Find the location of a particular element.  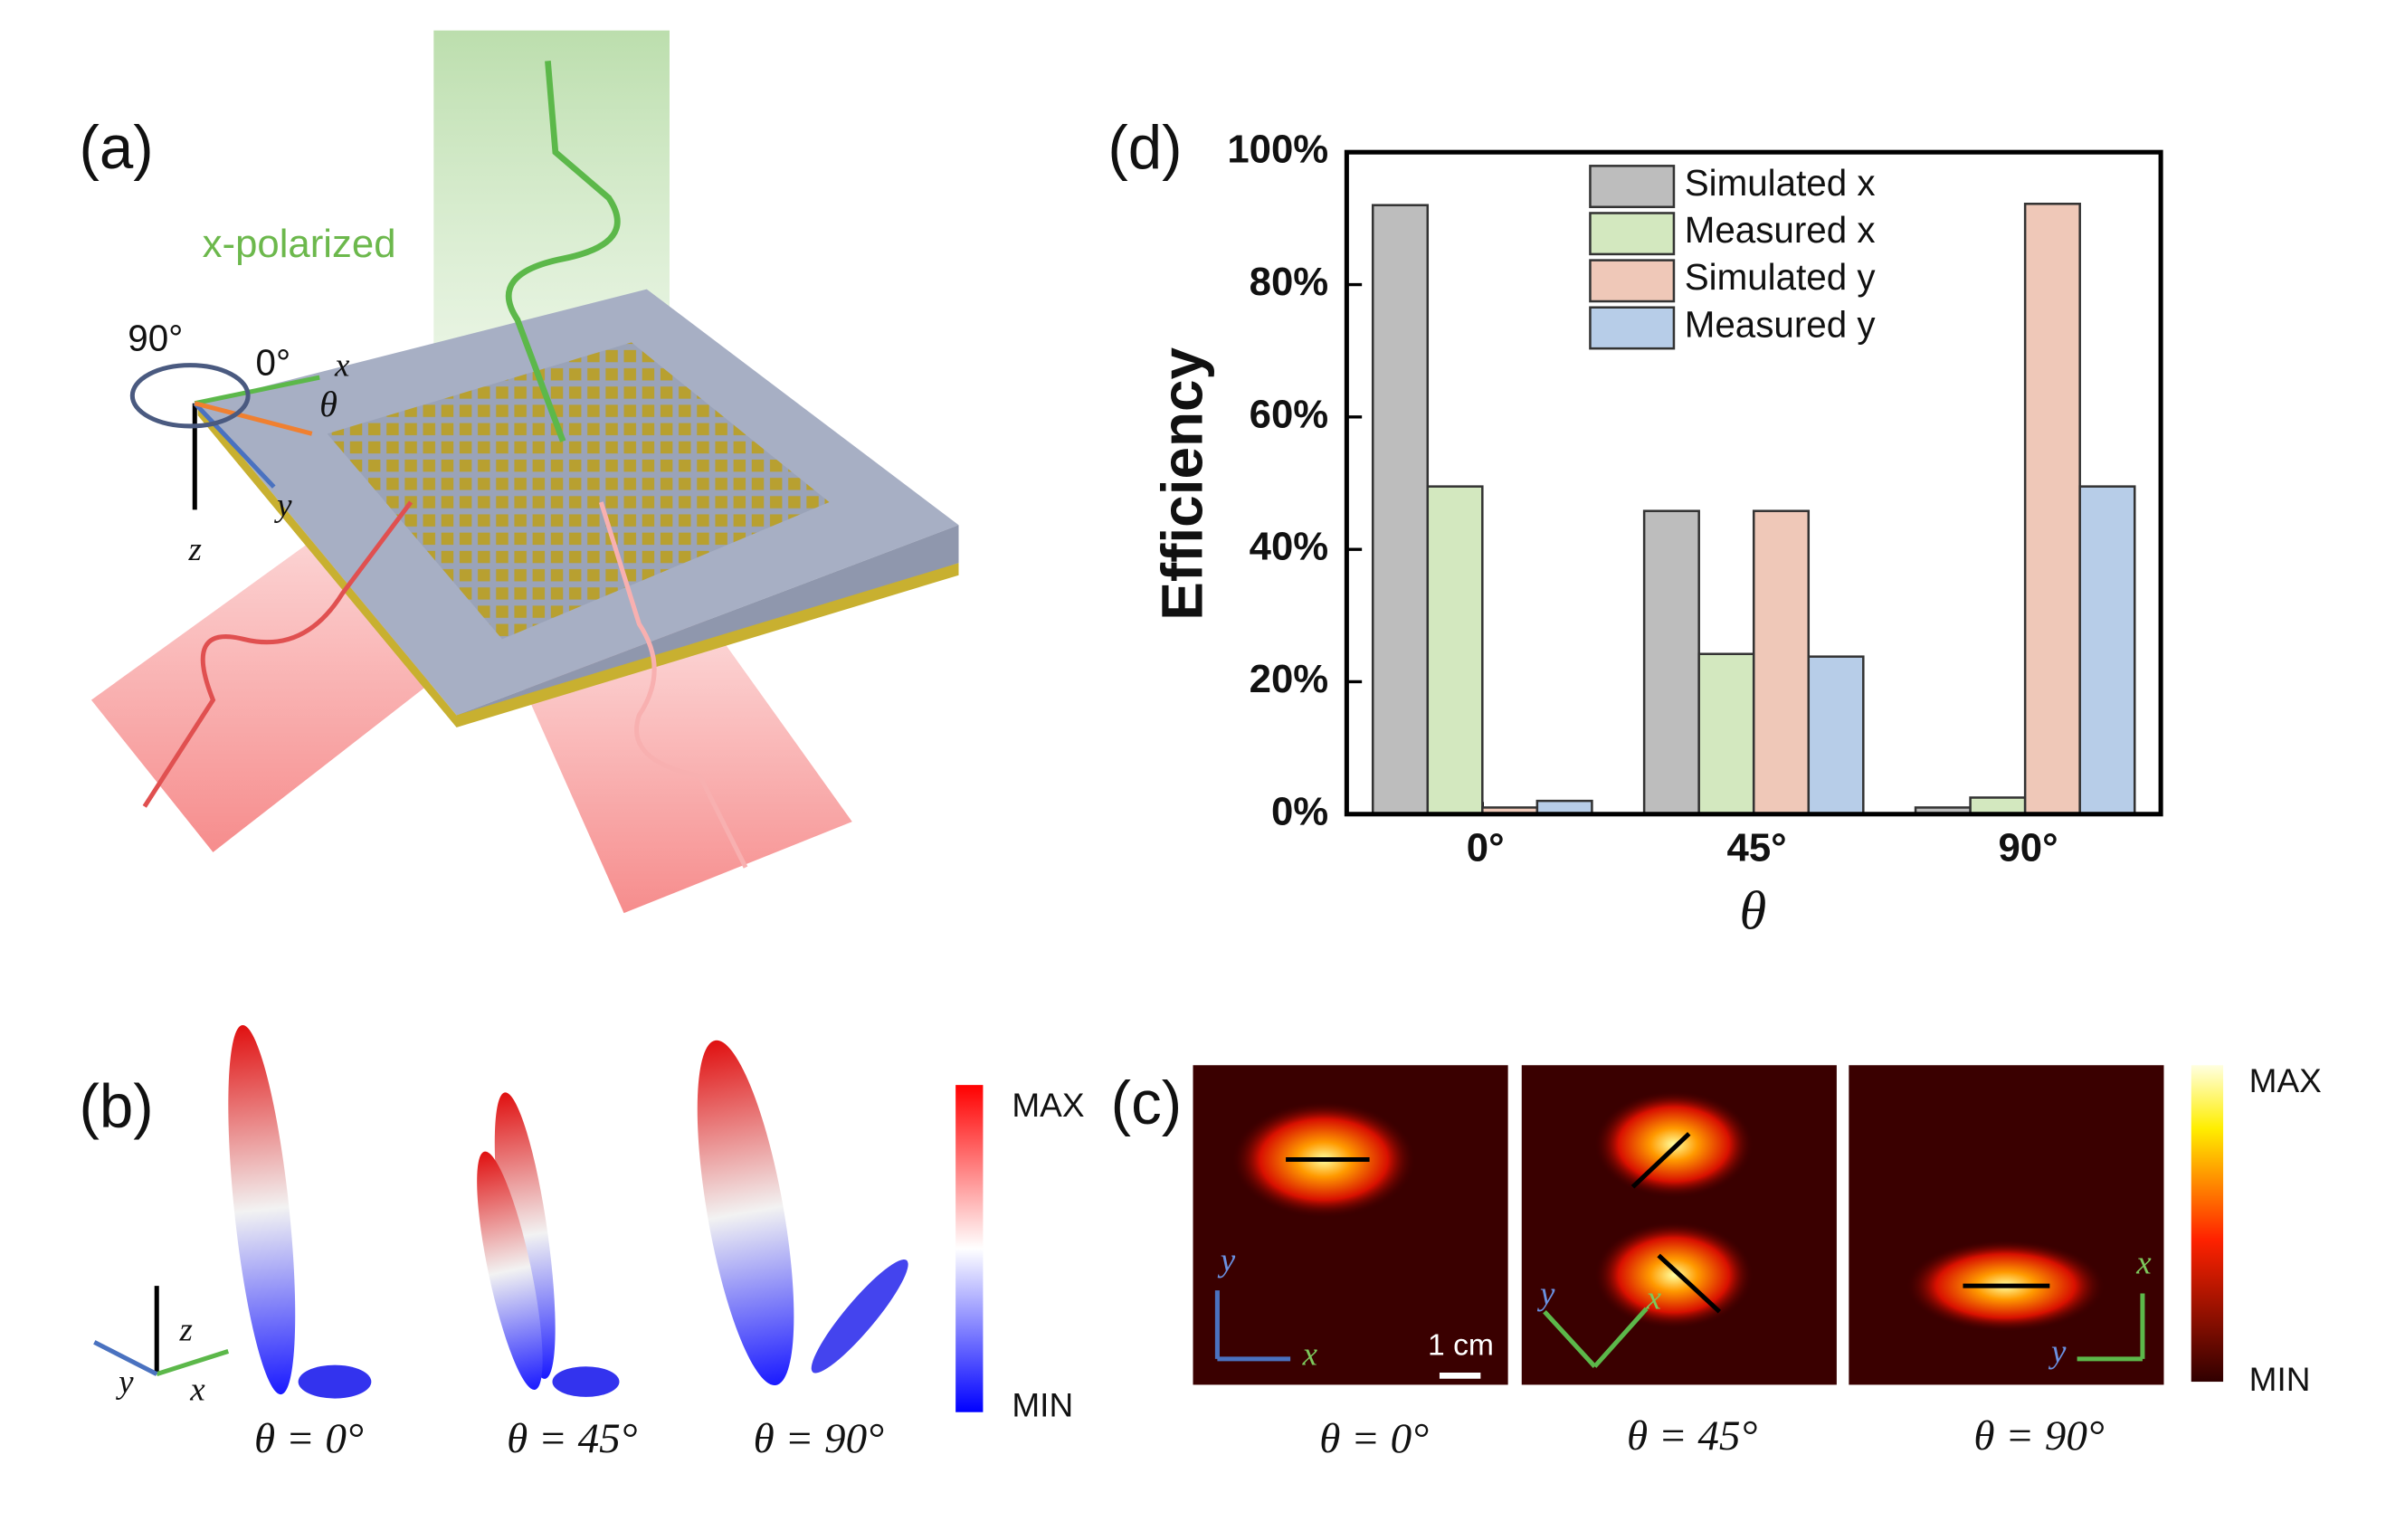

x-tick-label: 0° is located at coordinates (1486, 848).